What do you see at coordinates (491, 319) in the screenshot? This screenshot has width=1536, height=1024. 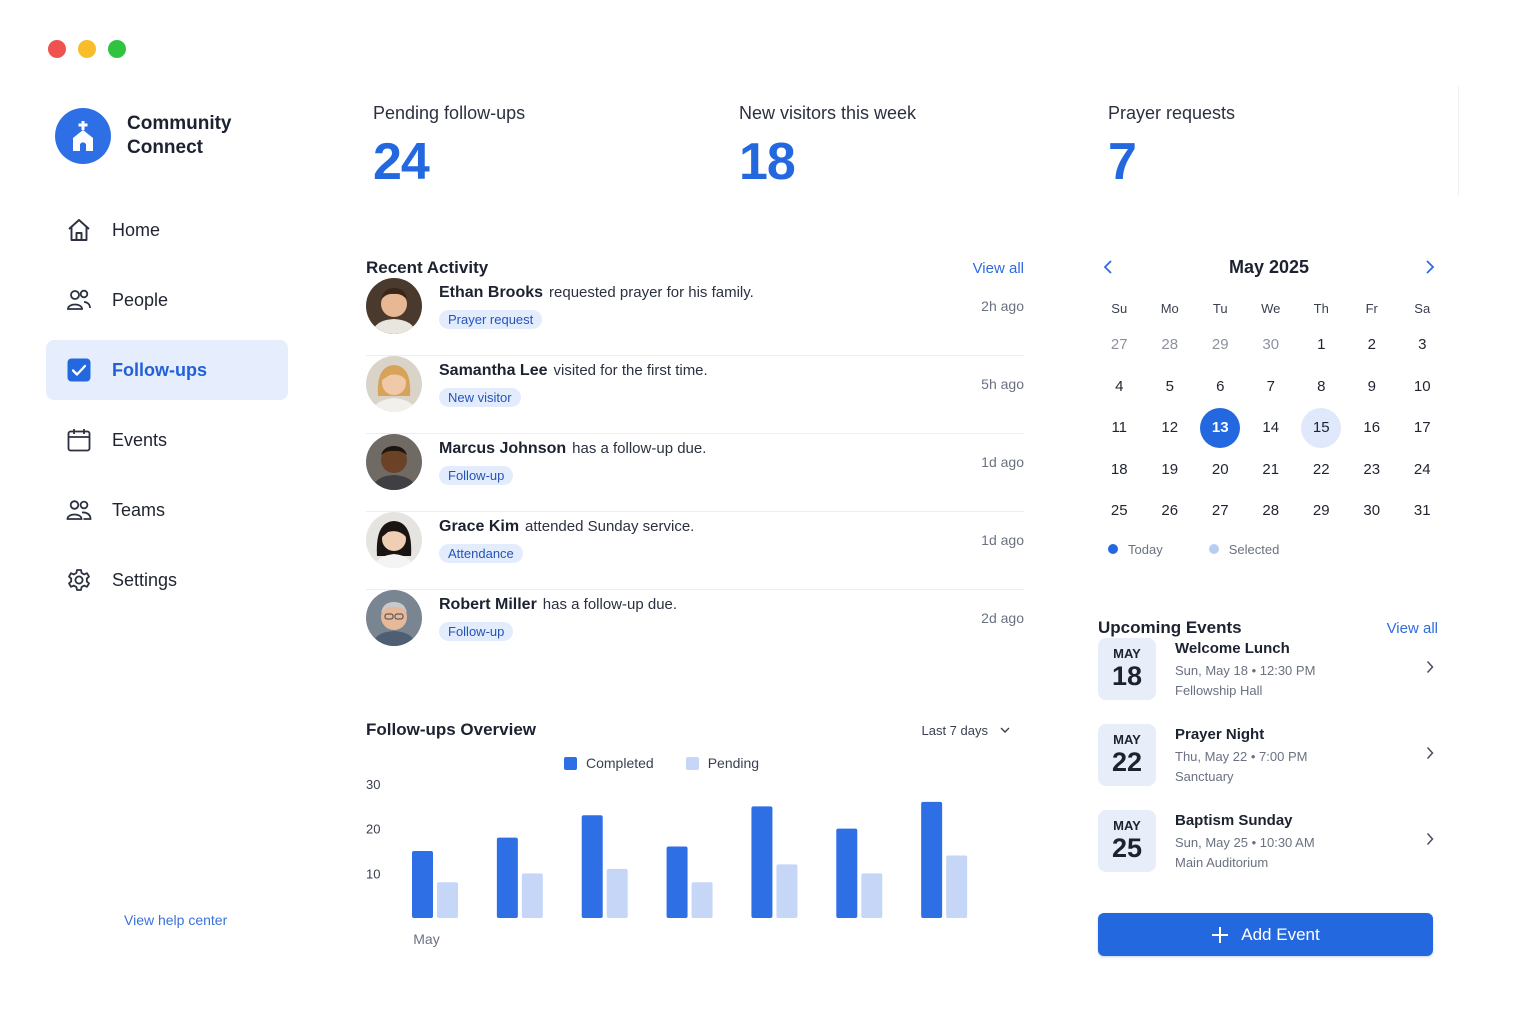 I see `activity-tag: Prayer request` at bounding box center [491, 319].